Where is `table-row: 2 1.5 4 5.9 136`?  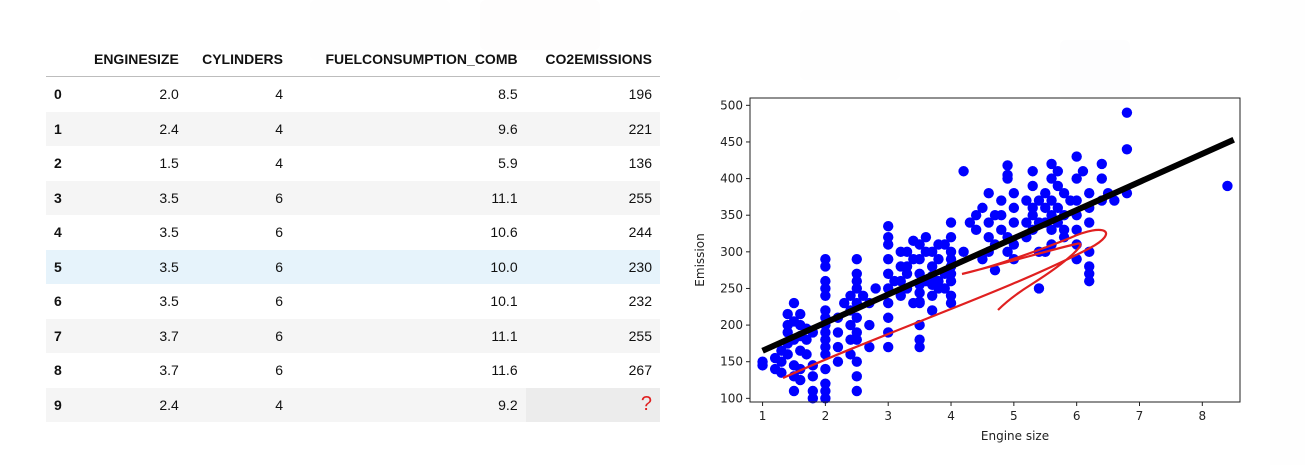 table-row: 2 1.5 4 5.9 136 is located at coordinates (353, 163).